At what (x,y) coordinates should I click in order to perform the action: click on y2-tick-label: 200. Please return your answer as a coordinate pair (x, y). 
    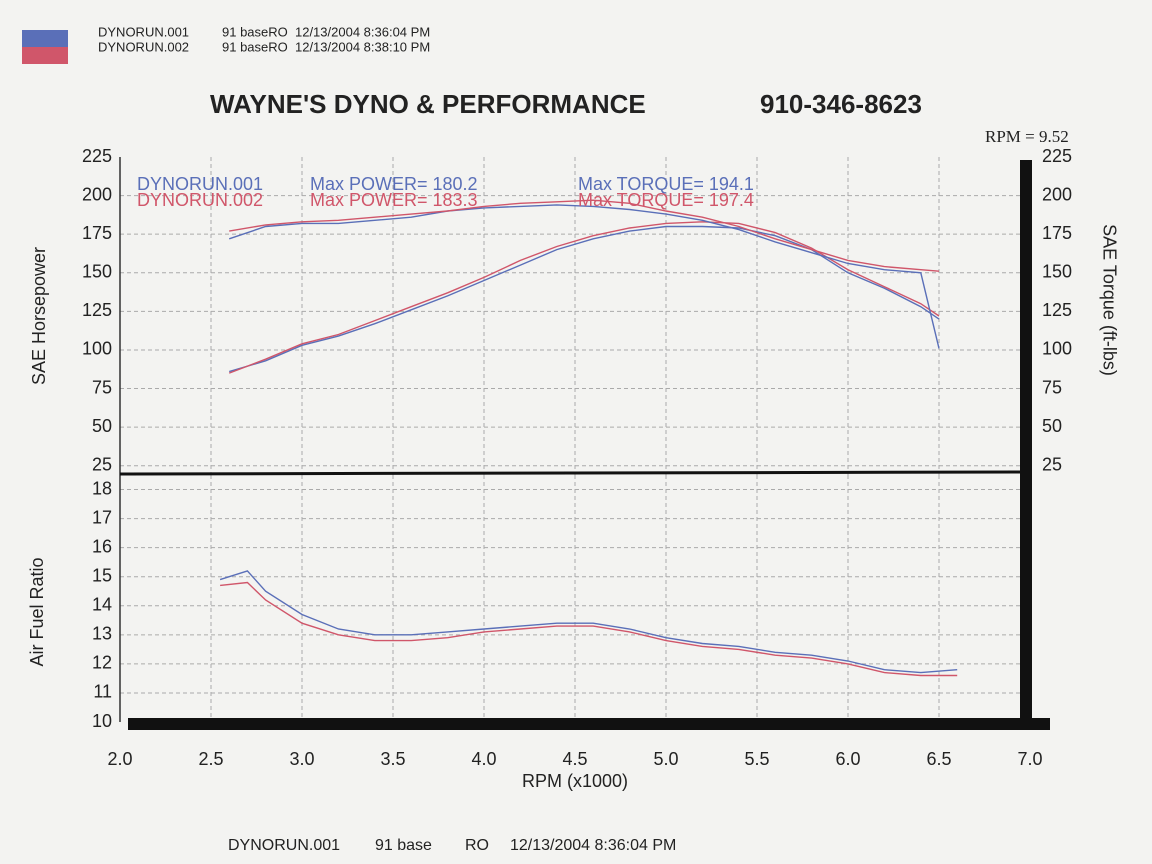
    Looking at the image, I should click on (1057, 194).